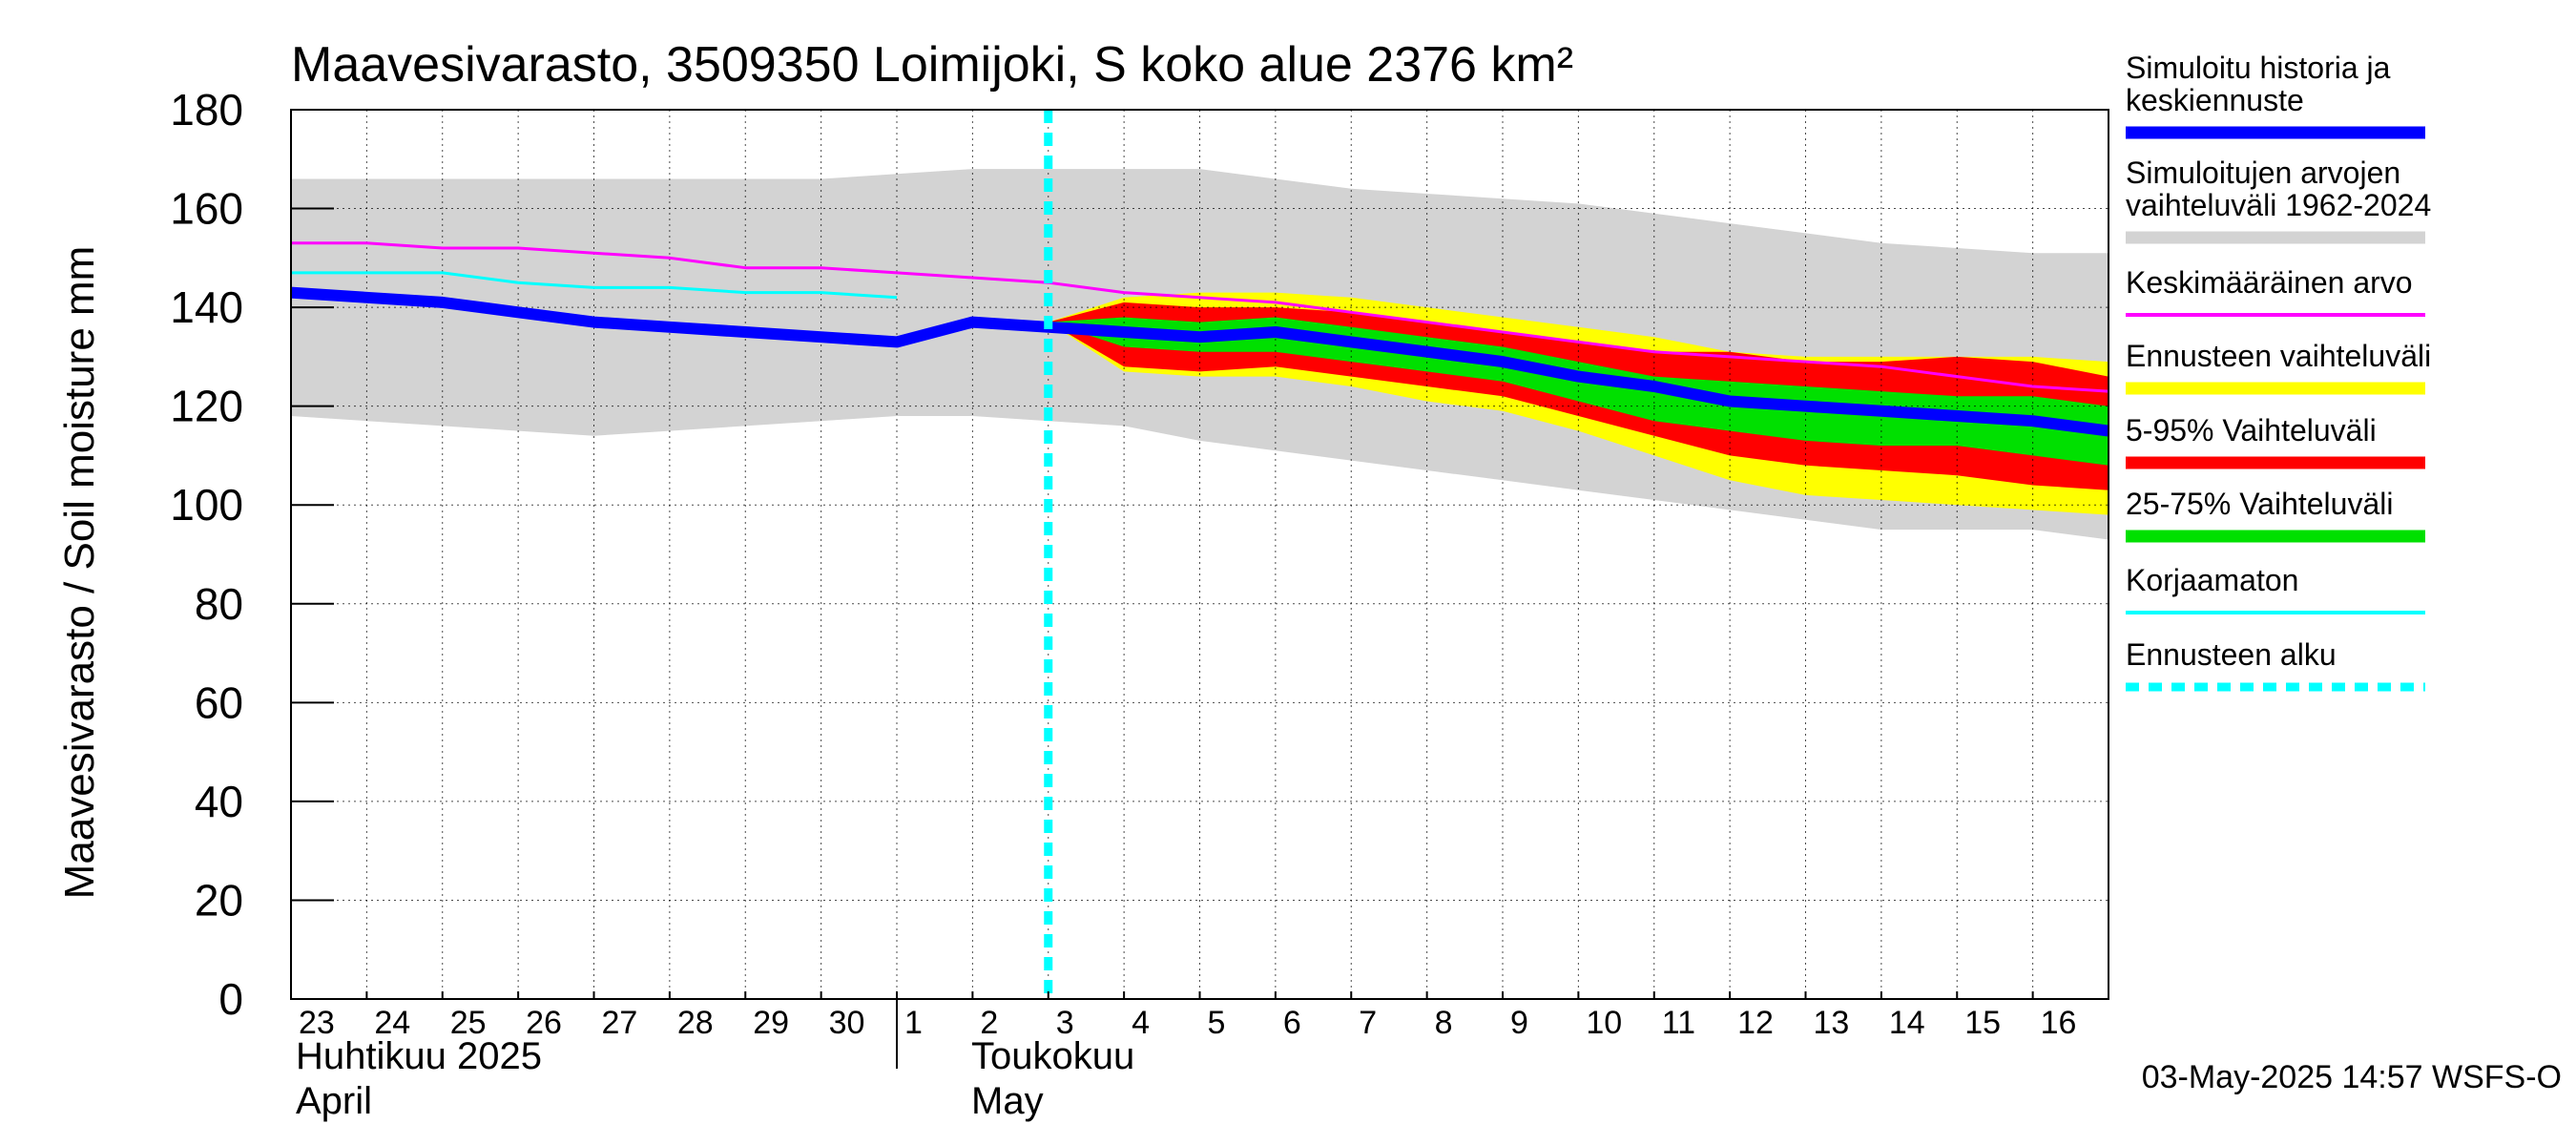 The image size is (2576, 1145). Describe the element at coordinates (989, 1023) in the screenshot. I see `x-tick-label: 2` at that location.